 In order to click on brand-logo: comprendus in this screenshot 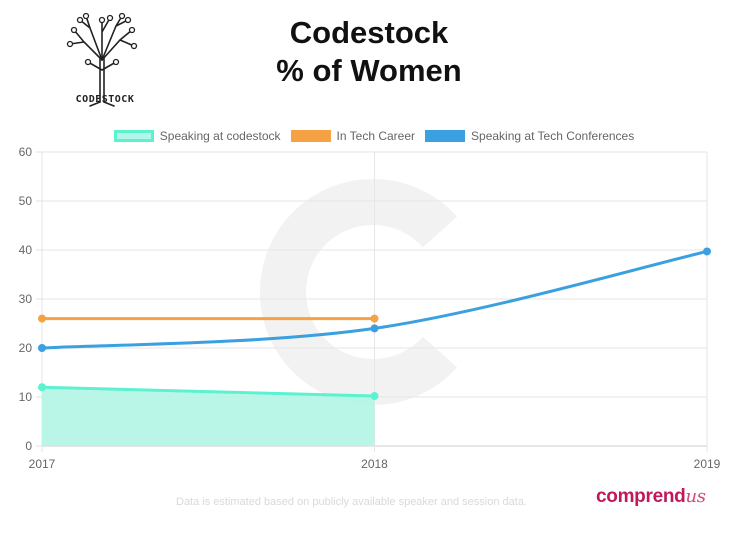, I will do `click(651, 497)`.